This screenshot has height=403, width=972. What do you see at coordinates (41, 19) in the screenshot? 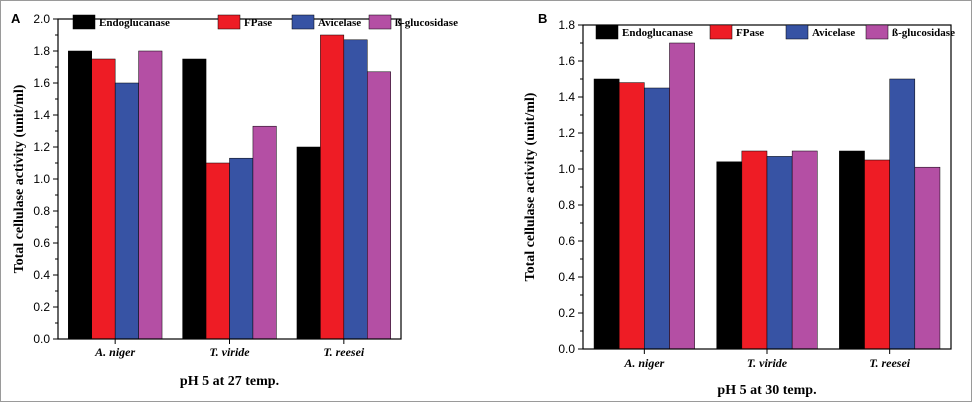
I see `y-tick-label: 2.0` at bounding box center [41, 19].